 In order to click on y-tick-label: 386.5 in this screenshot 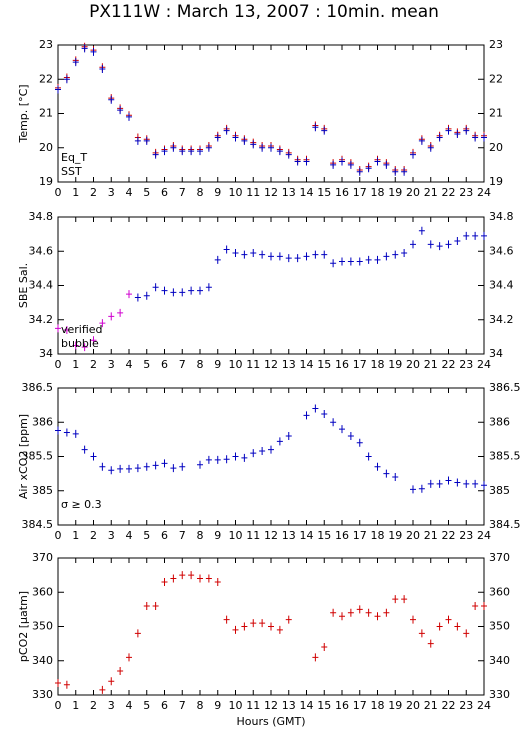, I will do `click(38, 387)`.